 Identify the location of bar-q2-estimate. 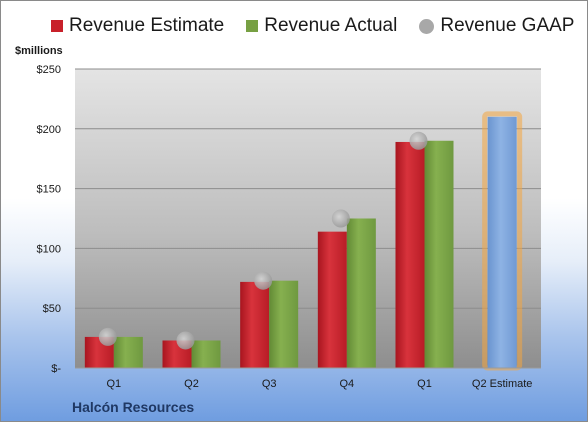
(502, 242).